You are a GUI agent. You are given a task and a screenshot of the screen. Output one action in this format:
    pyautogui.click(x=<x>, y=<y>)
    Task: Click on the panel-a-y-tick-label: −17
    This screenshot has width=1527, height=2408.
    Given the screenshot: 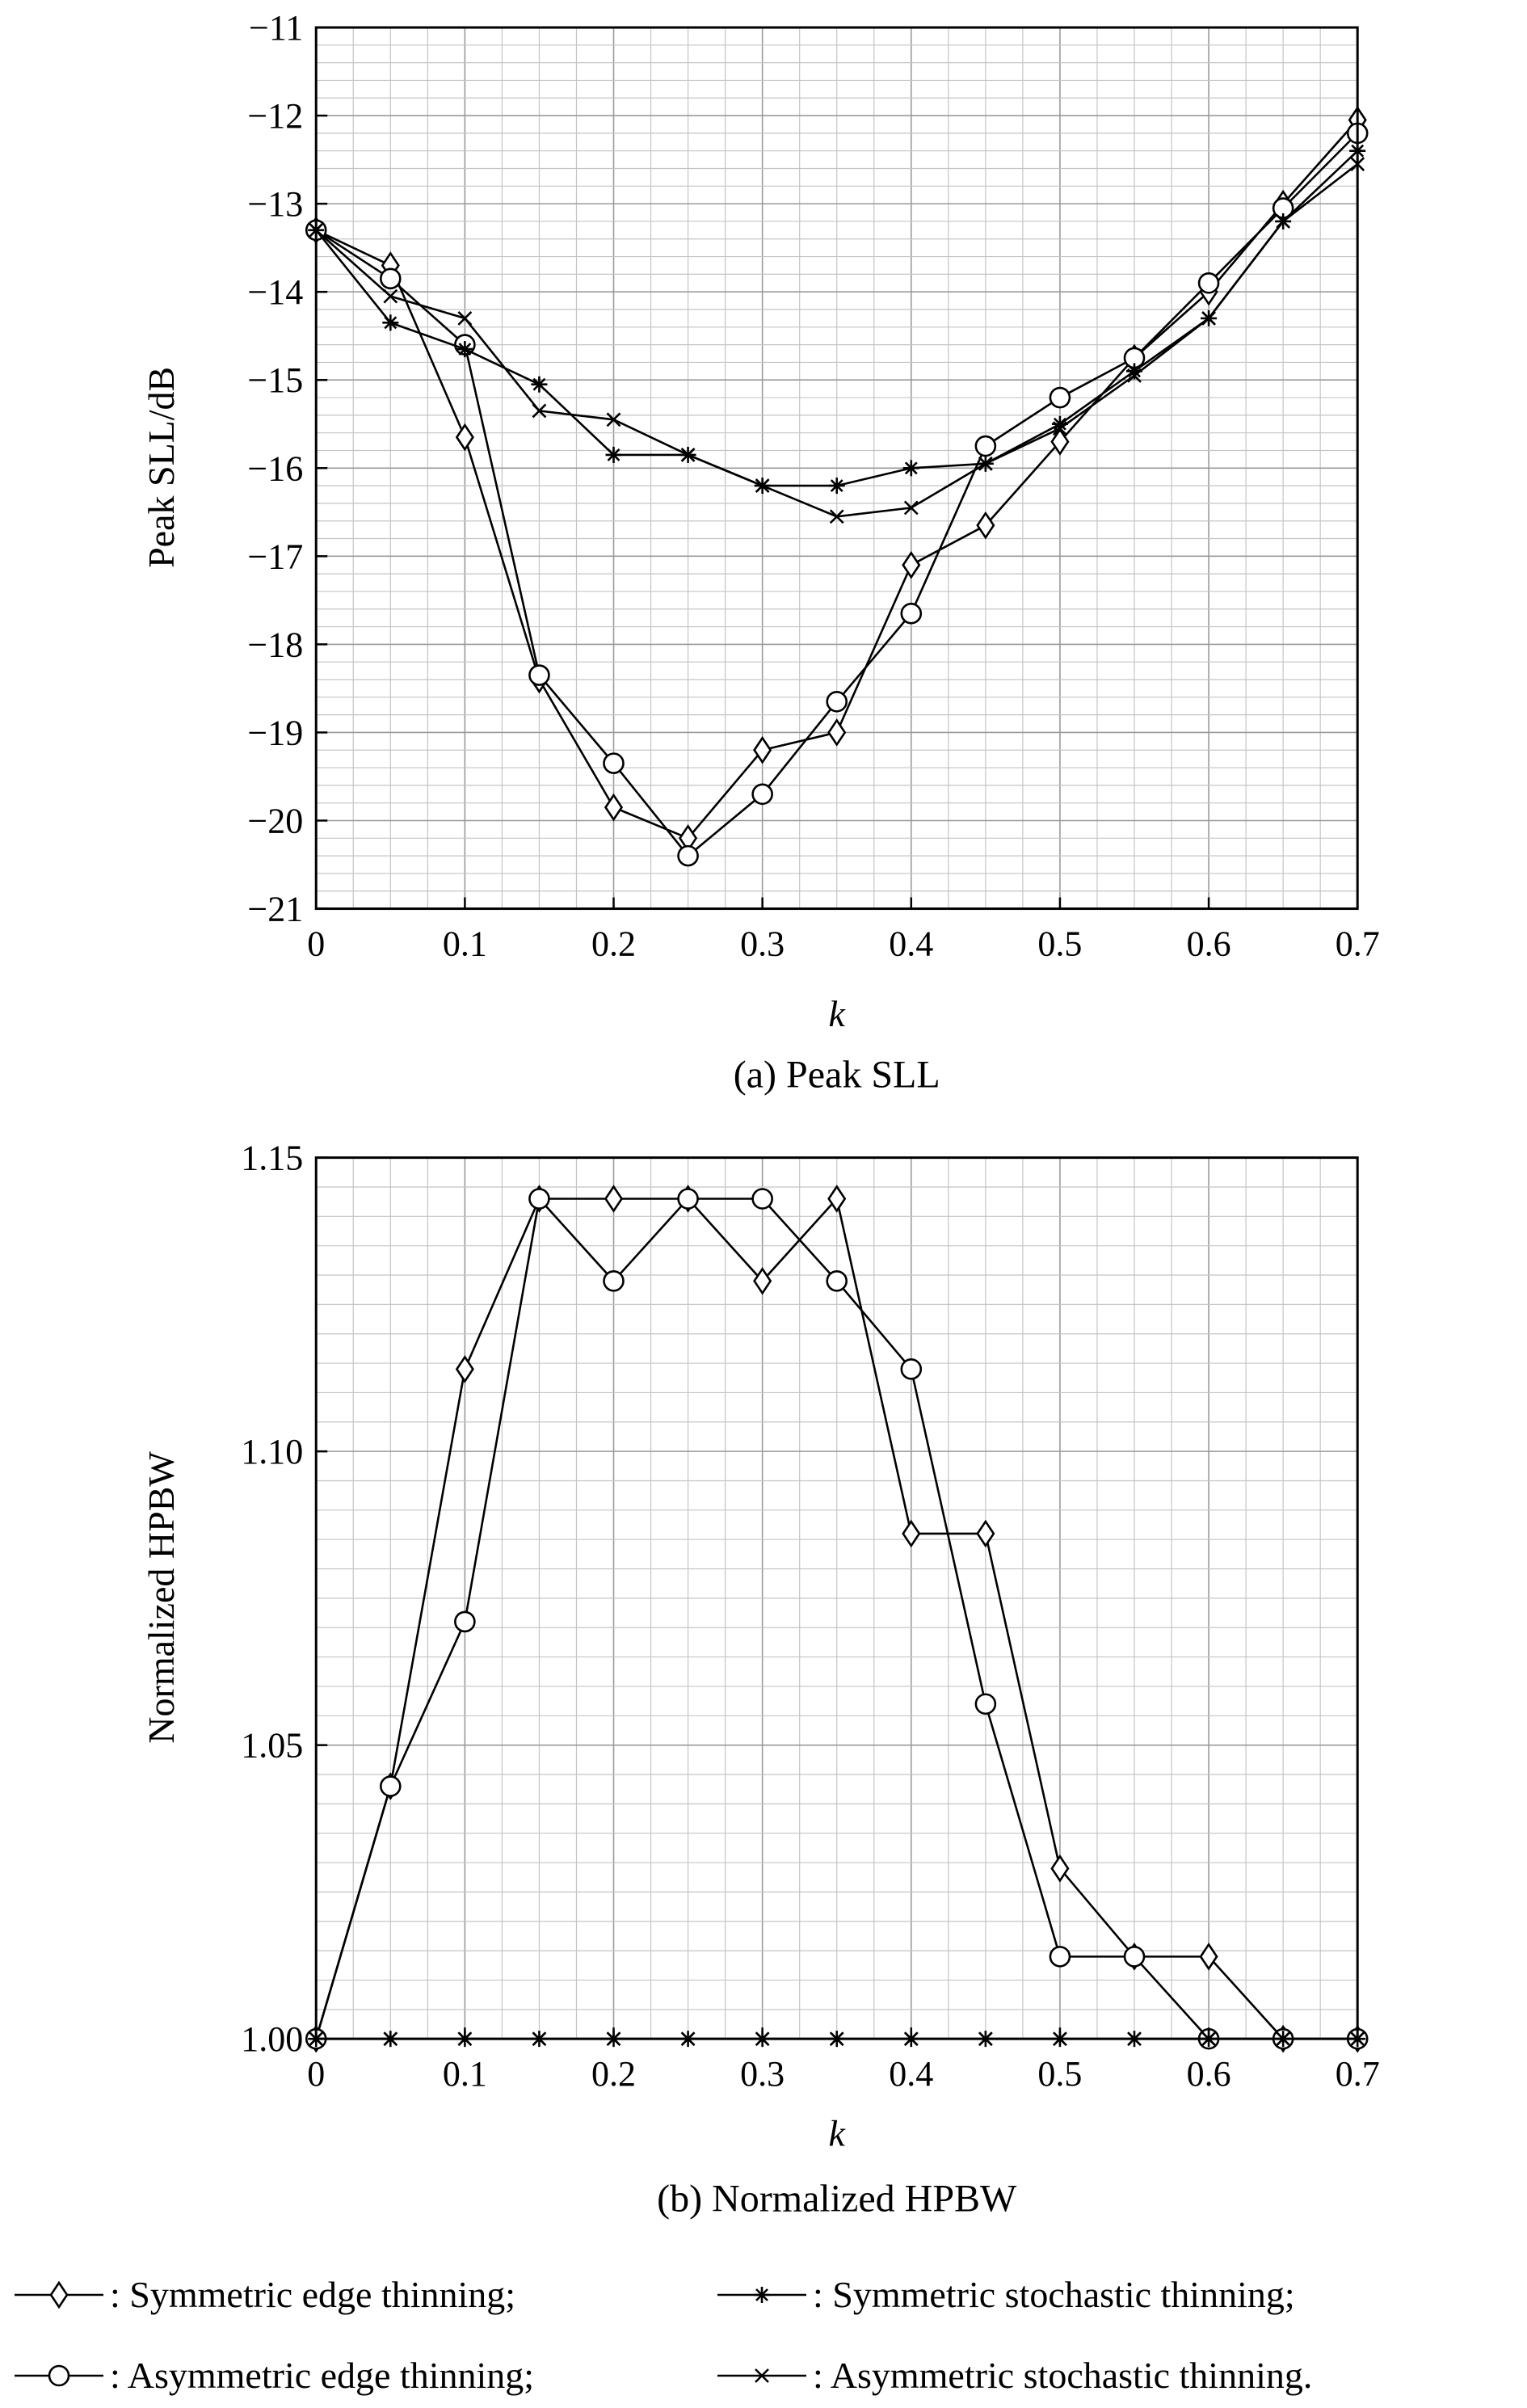 What is the action you would take?
    pyautogui.click(x=275, y=556)
    